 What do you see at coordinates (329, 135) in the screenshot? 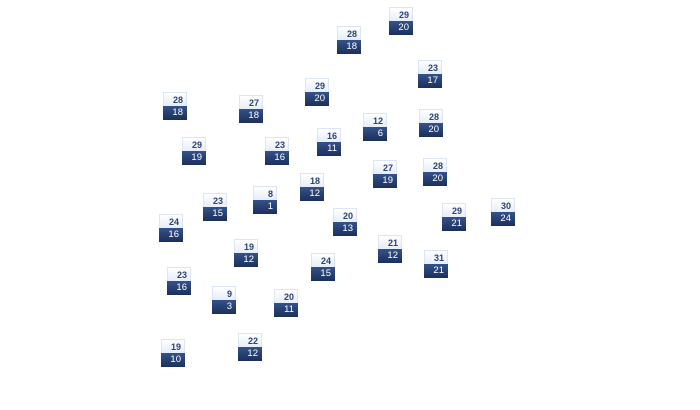
I see `tag-top-value: 16` at bounding box center [329, 135].